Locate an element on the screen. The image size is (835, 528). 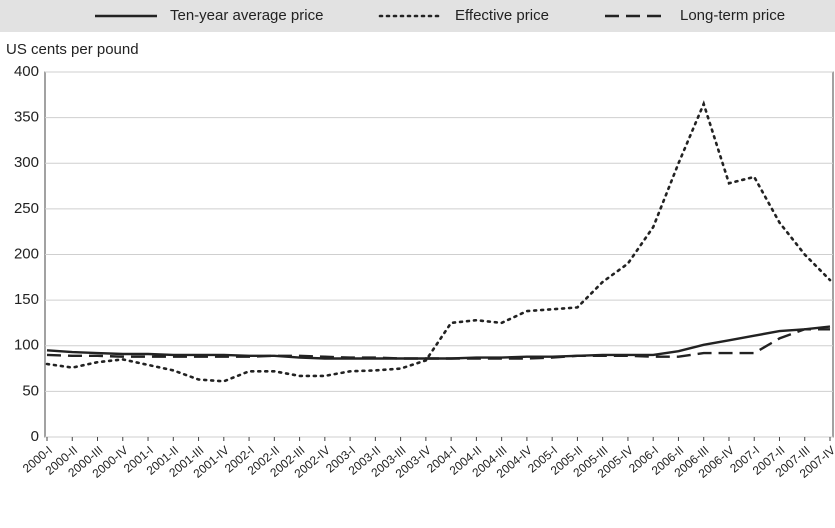
y-tick-label: 250 is located at coordinates (26, 208).